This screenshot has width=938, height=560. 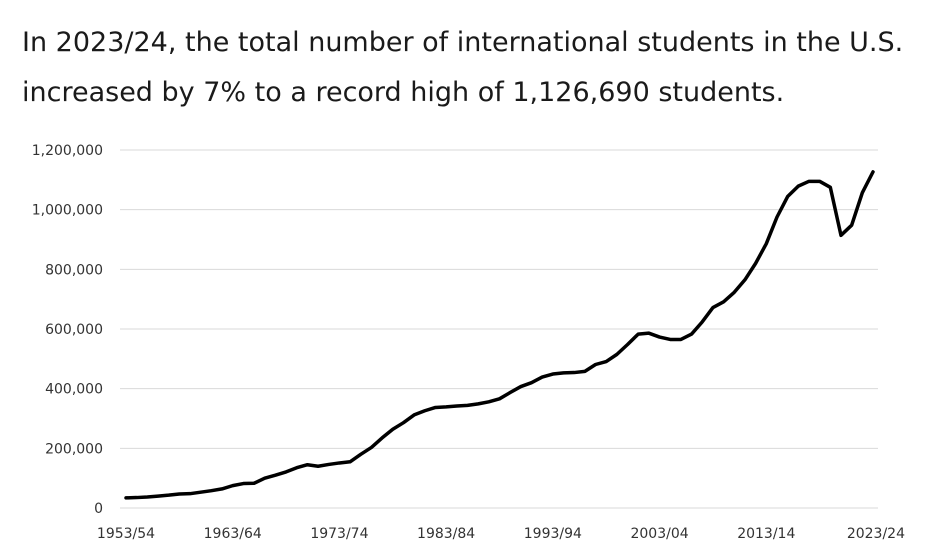 I want to click on x-tick-label: 1953/54, so click(x=126, y=534).